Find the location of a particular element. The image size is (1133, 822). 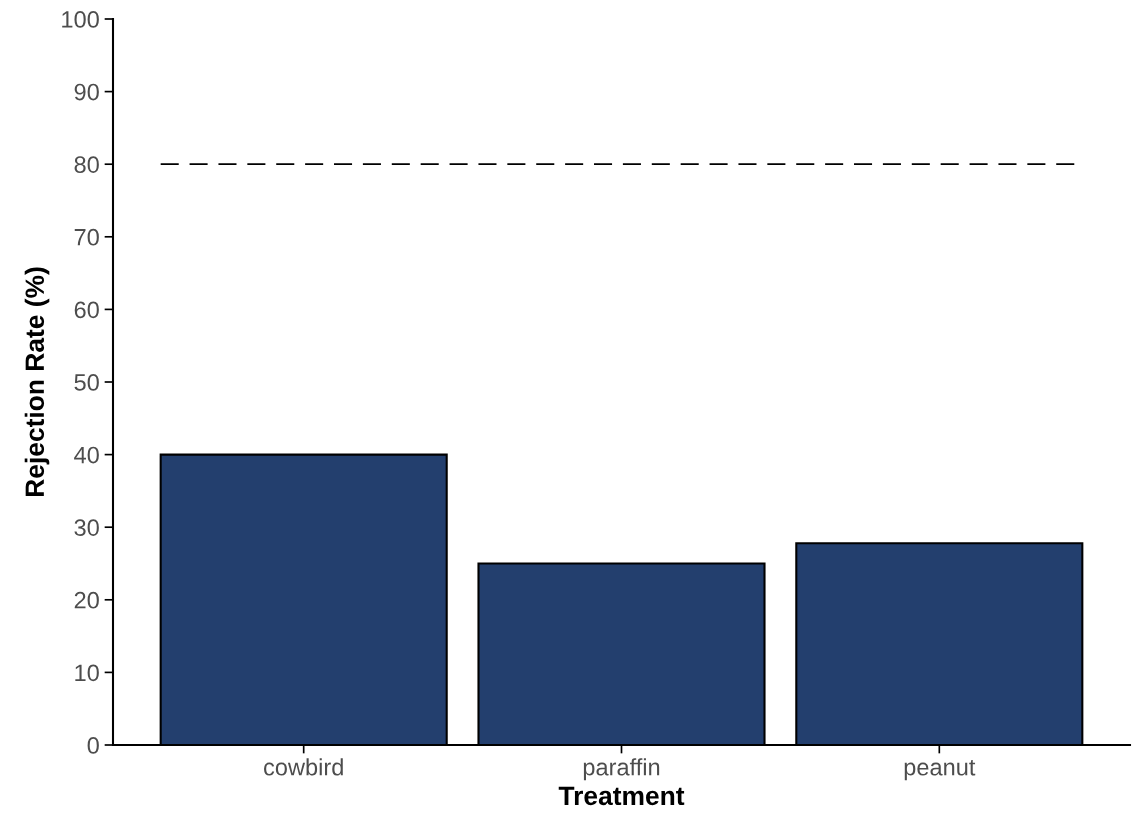

x-axis-title: Treatment is located at coordinates (621, 796).